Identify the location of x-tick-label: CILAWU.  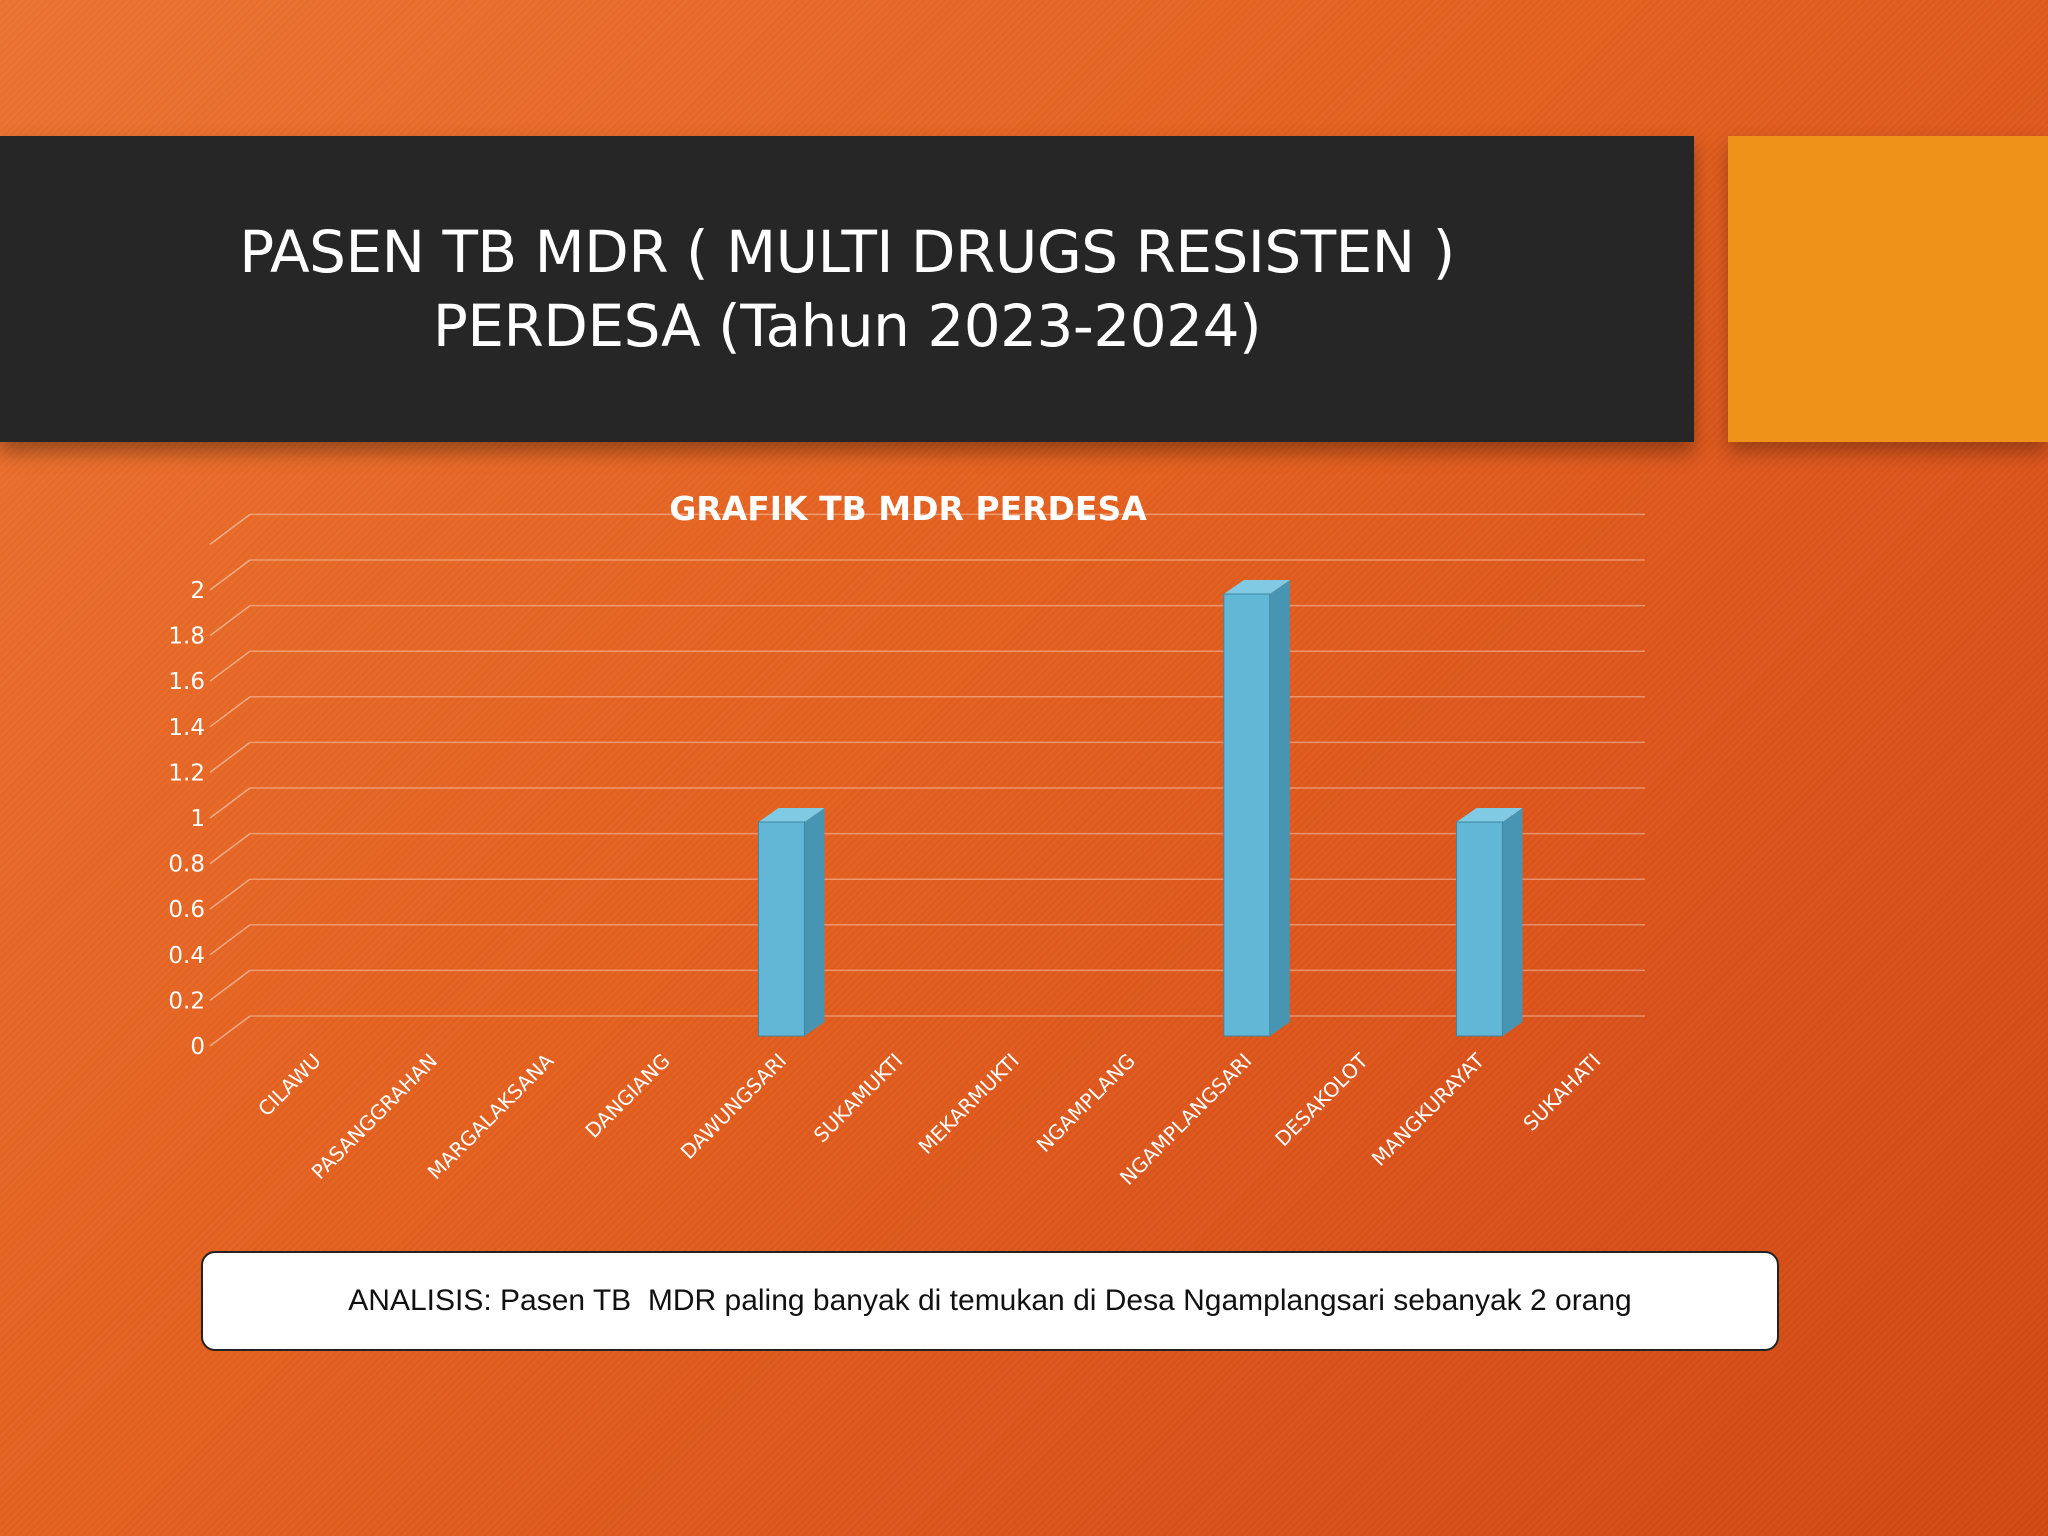
(289, 1085).